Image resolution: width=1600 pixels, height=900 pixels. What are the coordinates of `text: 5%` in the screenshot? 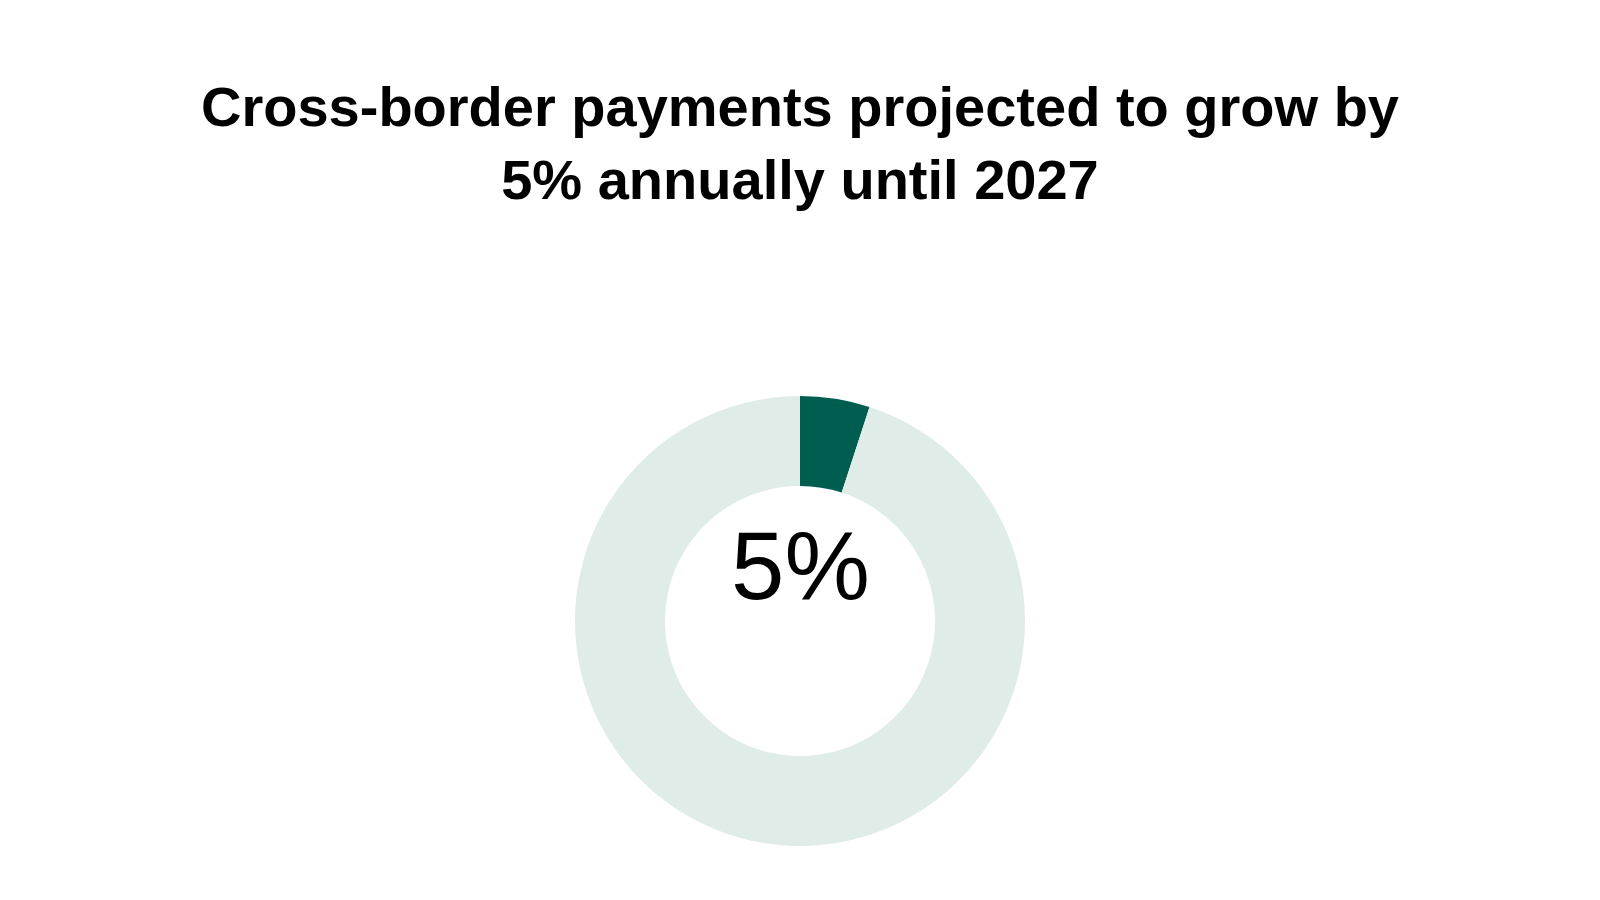 It's located at (800, 565).